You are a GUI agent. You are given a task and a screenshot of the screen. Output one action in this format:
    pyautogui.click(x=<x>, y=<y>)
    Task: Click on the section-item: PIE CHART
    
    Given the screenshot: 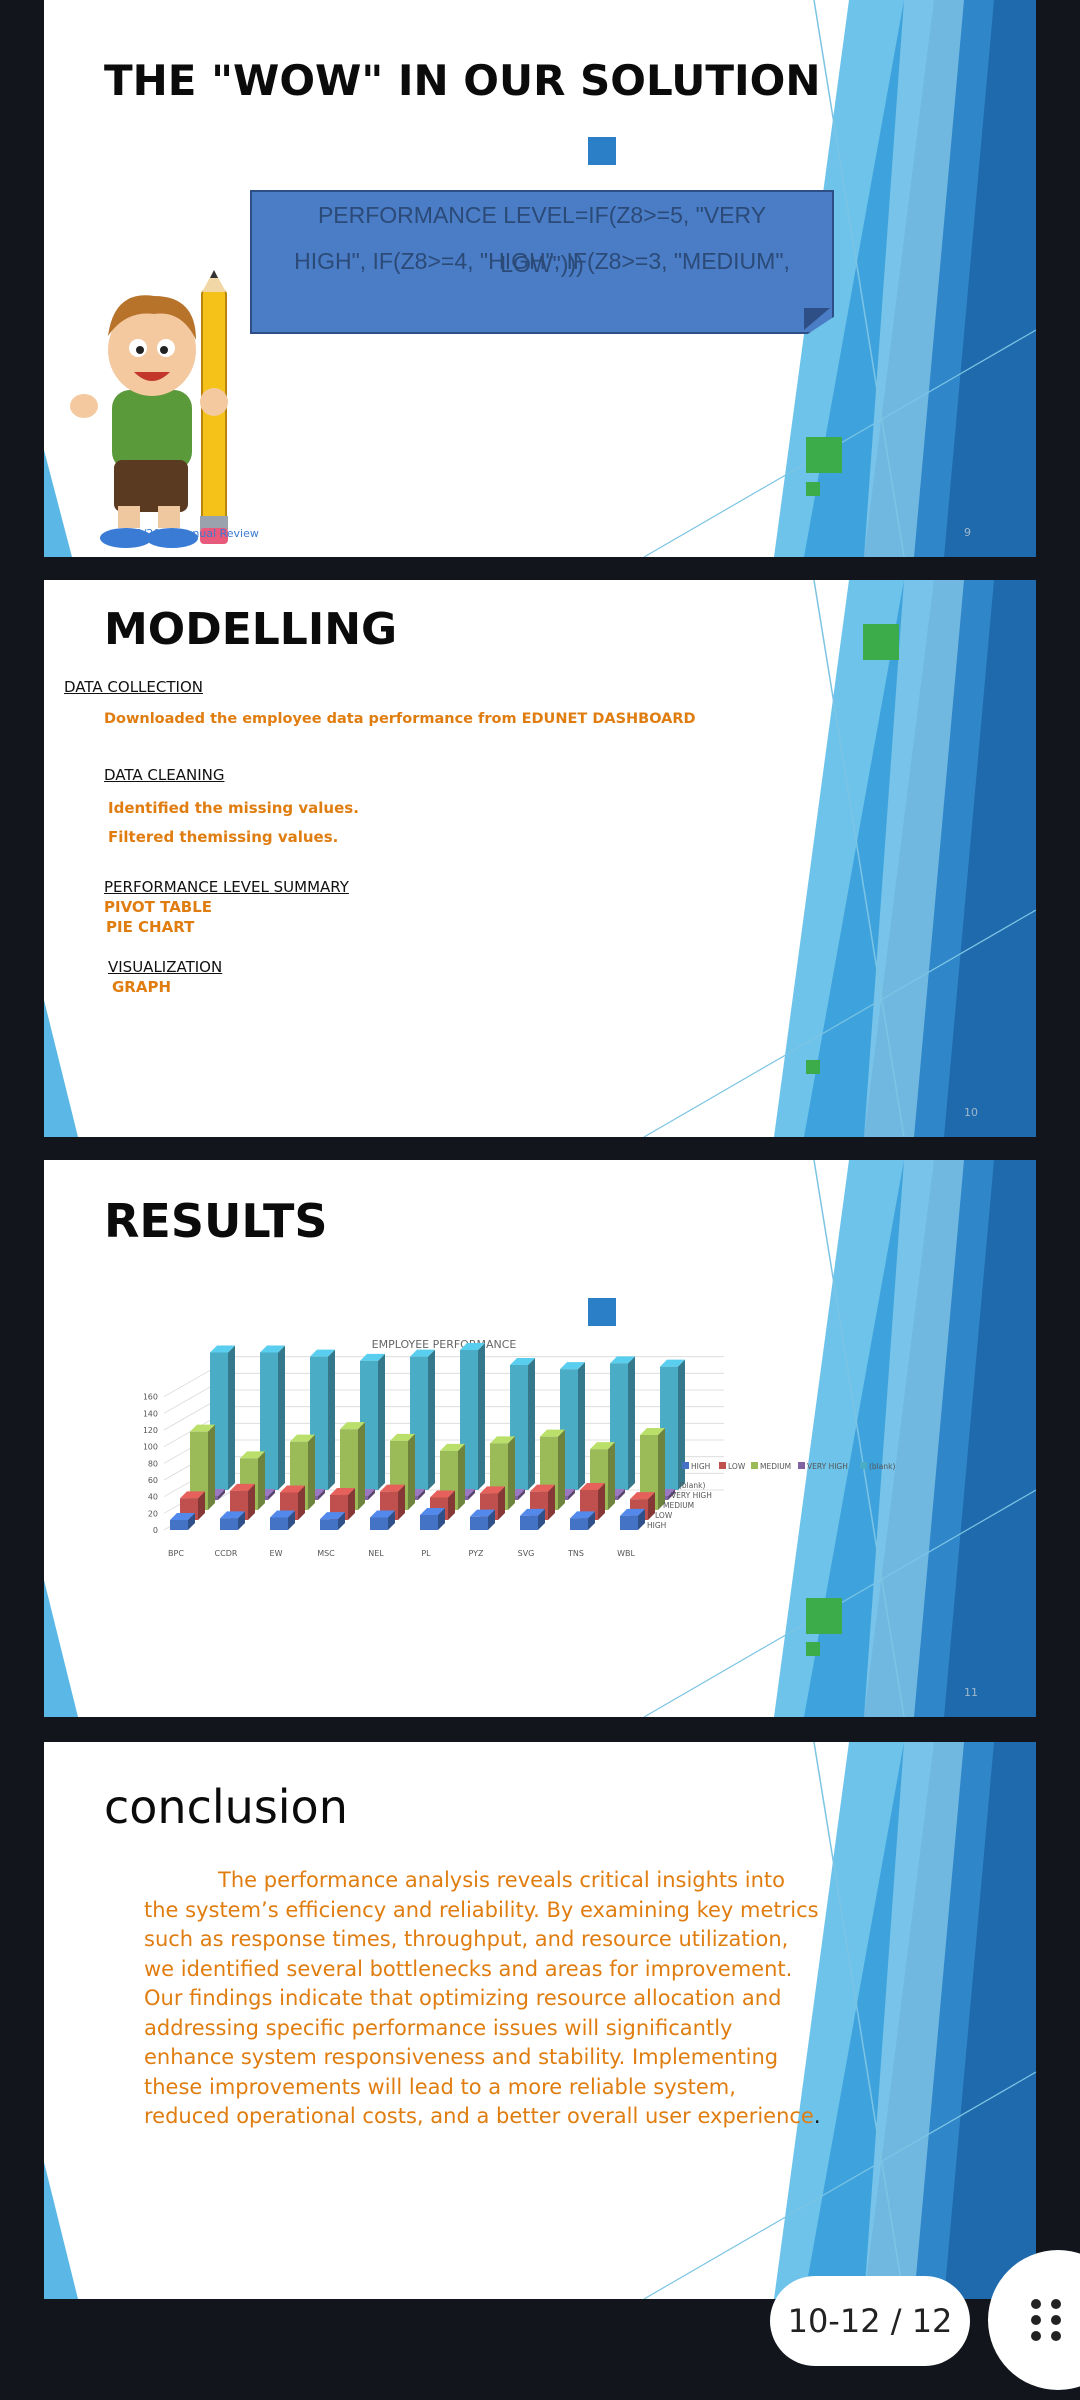 What is the action you would take?
    pyautogui.click(x=150, y=927)
    